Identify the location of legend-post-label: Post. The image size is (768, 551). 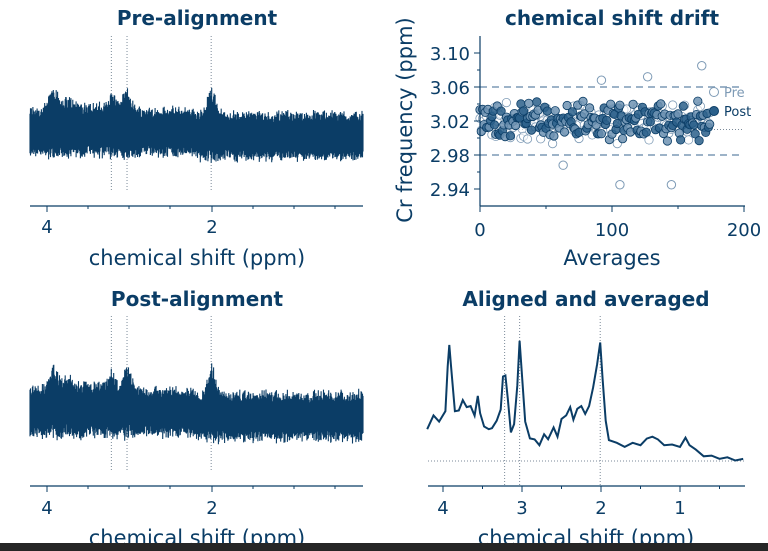
(737, 112).